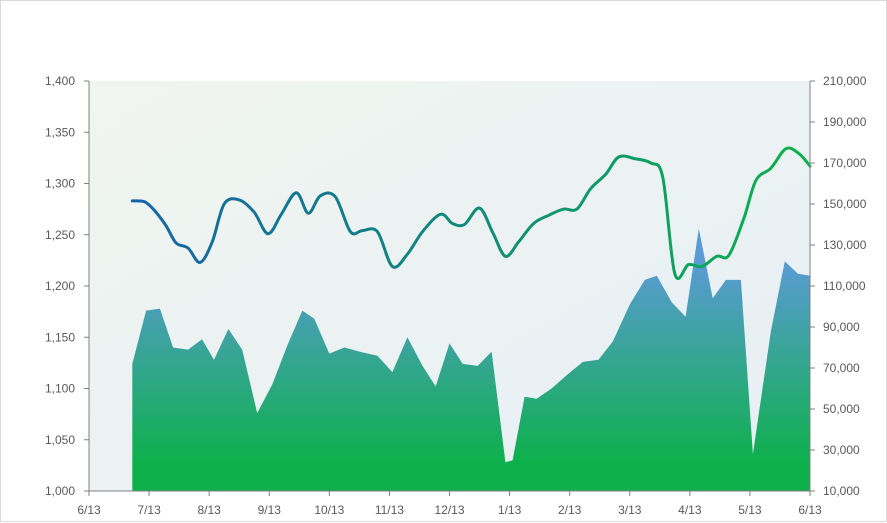 This screenshot has width=887, height=523. What do you see at coordinates (60, 389) in the screenshot?
I see `left-tick-label: 1,100` at bounding box center [60, 389].